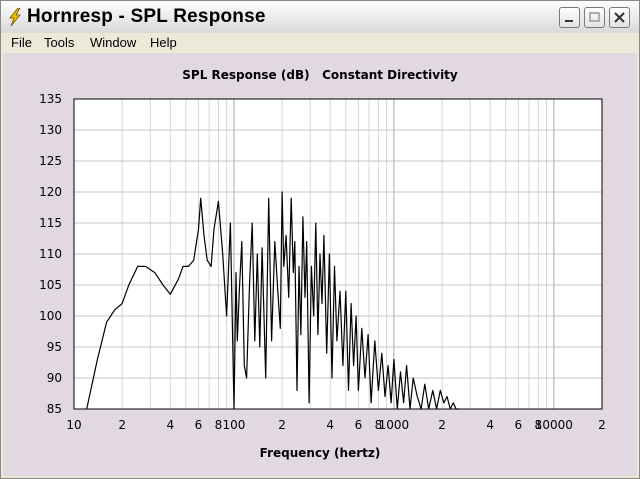 This screenshot has height=479, width=640. I want to click on close-icon, so click(619, 17).